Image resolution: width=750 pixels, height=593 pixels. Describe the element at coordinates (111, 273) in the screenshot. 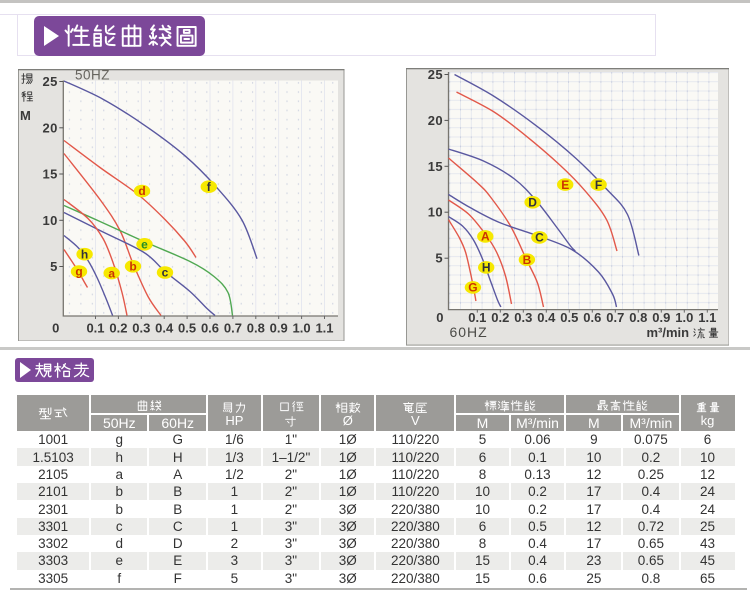

I see `svg-text: a` at that location.